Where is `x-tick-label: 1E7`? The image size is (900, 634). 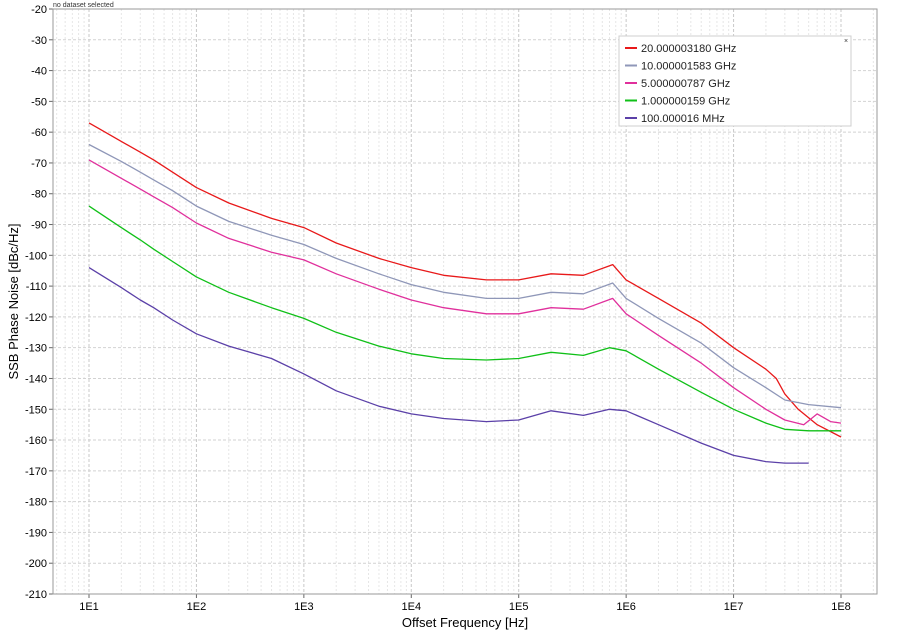
x-tick-label: 1E7 is located at coordinates (734, 607).